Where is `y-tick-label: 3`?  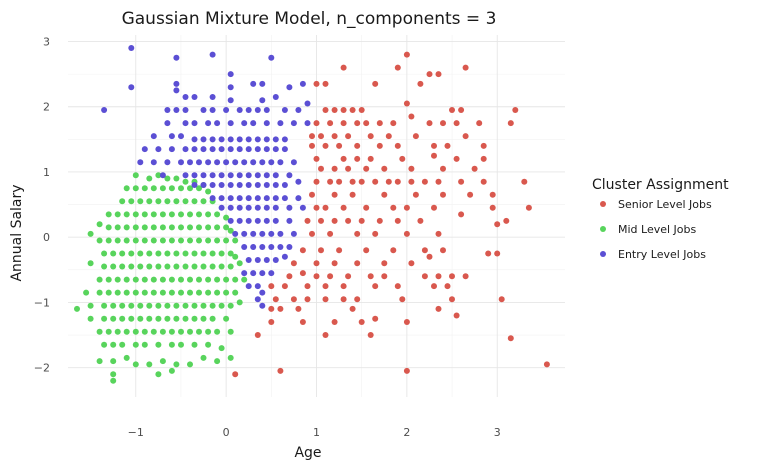 y-tick-label: 3 is located at coordinates (46, 42).